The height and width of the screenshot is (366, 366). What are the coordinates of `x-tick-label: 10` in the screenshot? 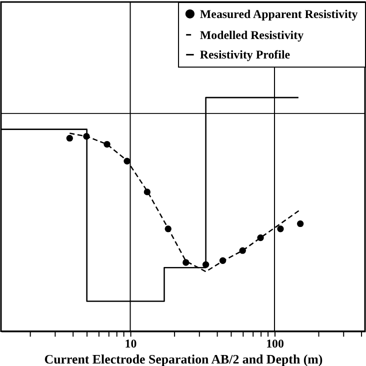 It's located at (130, 343).